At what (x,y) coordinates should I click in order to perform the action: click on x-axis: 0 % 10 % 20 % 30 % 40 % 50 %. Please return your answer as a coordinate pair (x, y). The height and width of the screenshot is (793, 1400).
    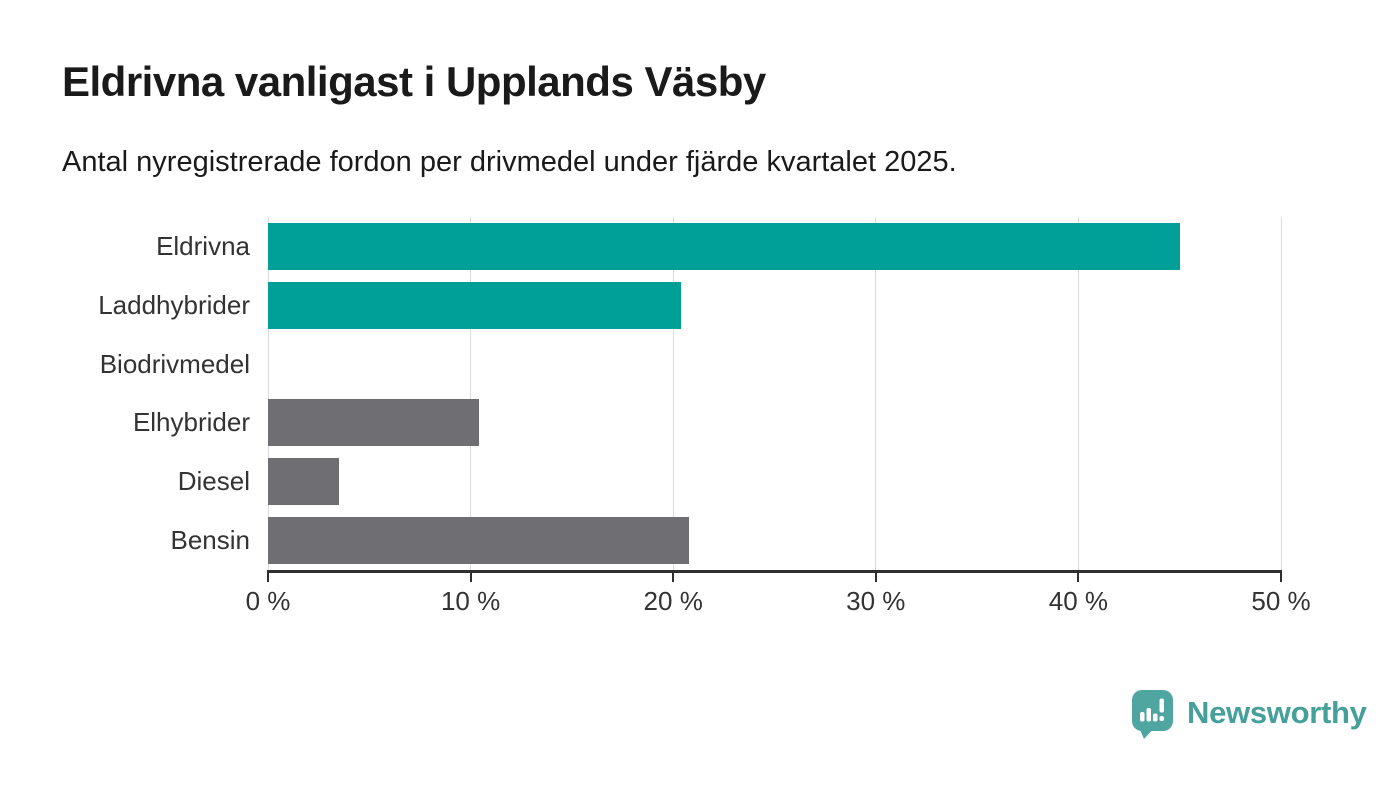
    Looking at the image, I should click on (778, 595).